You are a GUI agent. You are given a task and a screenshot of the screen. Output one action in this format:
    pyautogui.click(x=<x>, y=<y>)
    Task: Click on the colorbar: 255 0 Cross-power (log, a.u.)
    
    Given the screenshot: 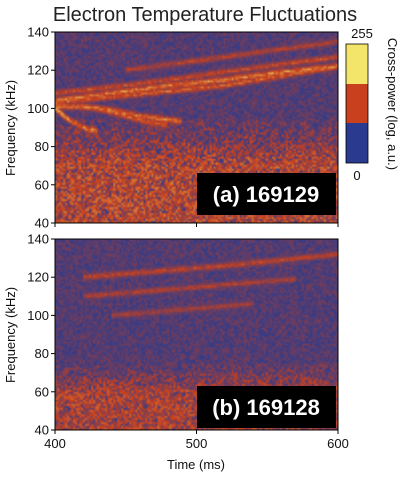 What is the action you would take?
    pyautogui.click(x=372, y=104)
    